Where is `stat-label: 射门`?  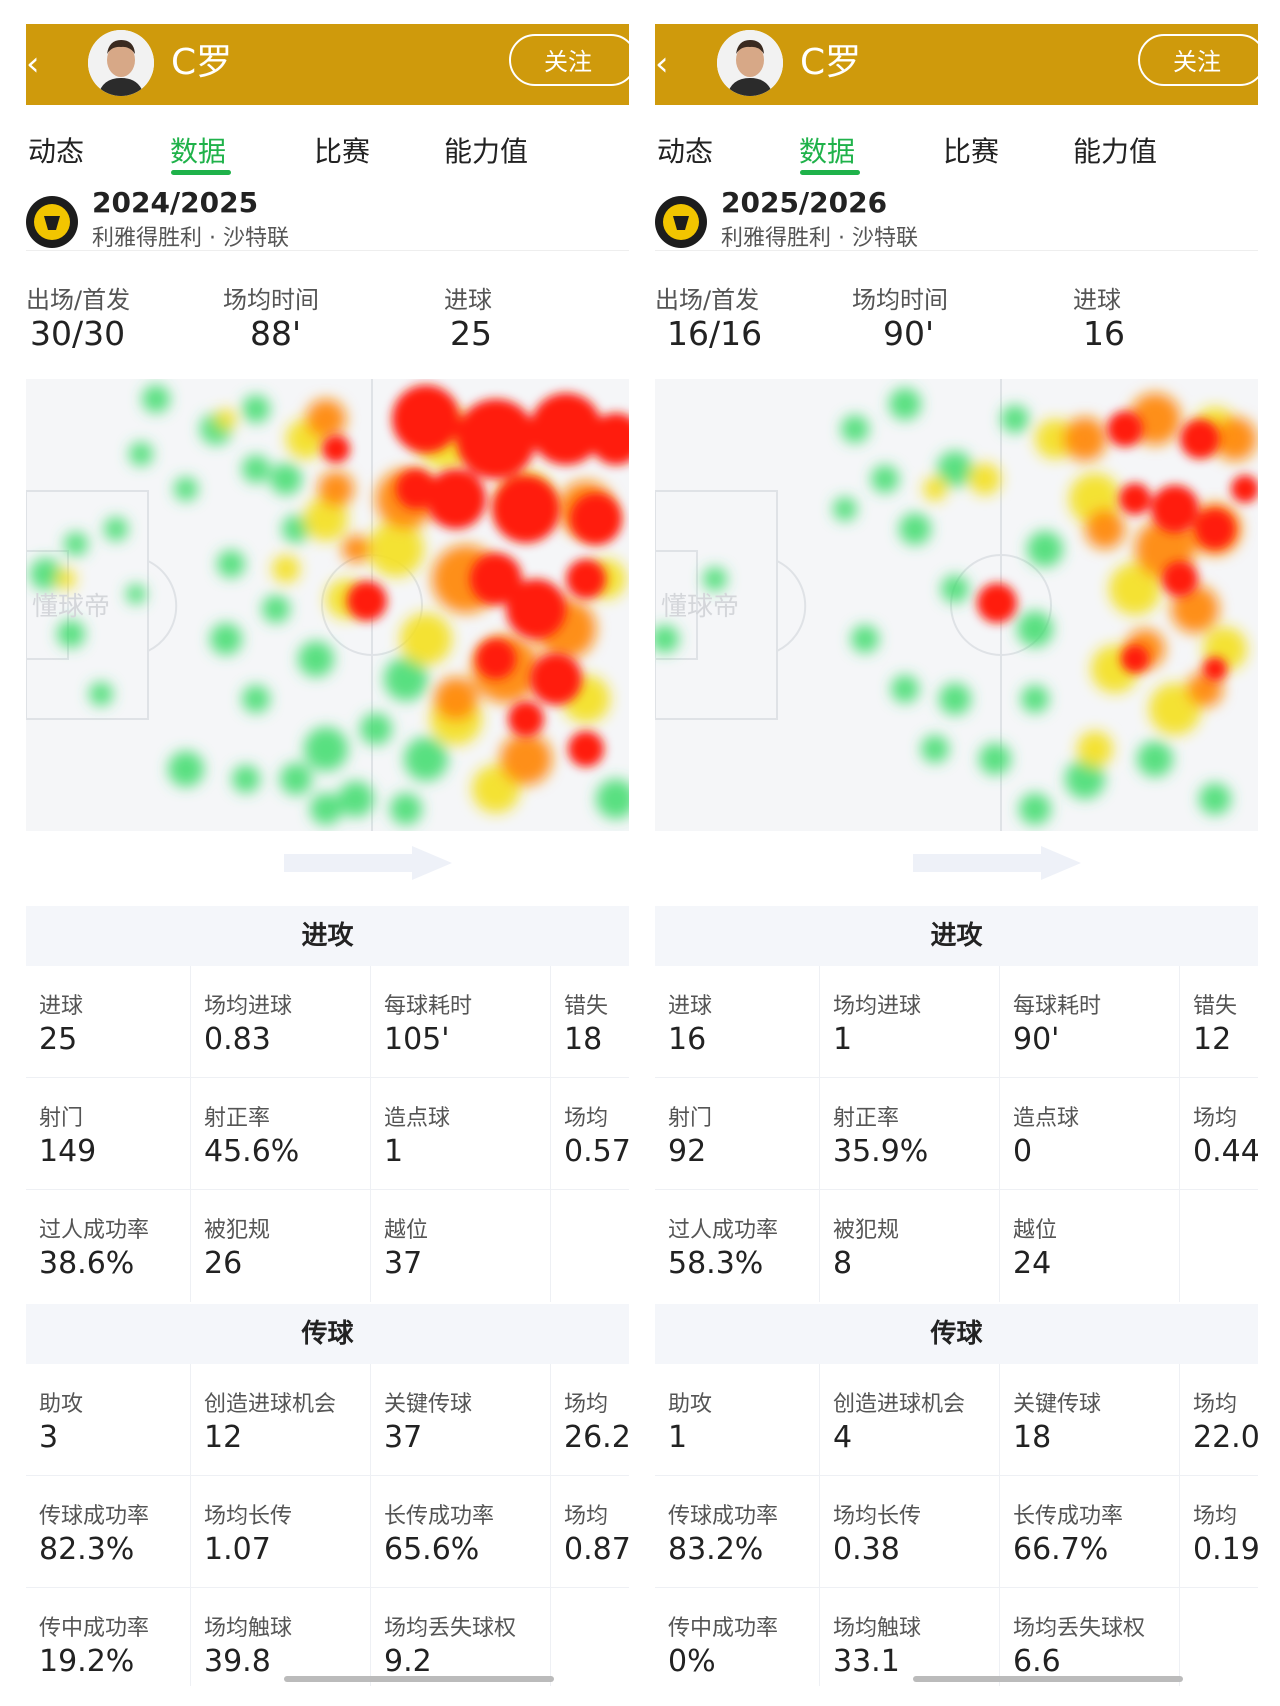 stat-label: 射门 is located at coordinates (61, 1118).